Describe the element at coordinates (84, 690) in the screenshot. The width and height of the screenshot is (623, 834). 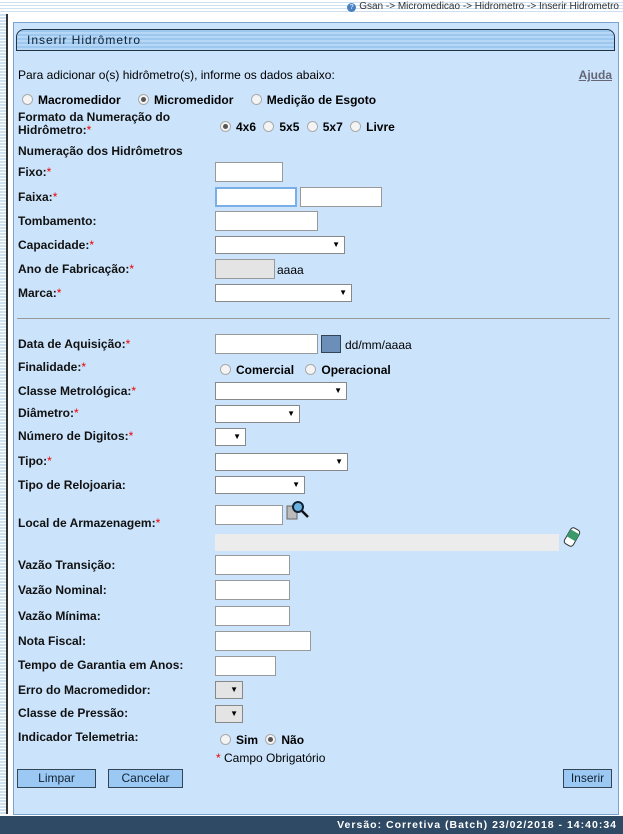
I see `erro-macromedidor-label: Erro do Macromedidor:` at that location.